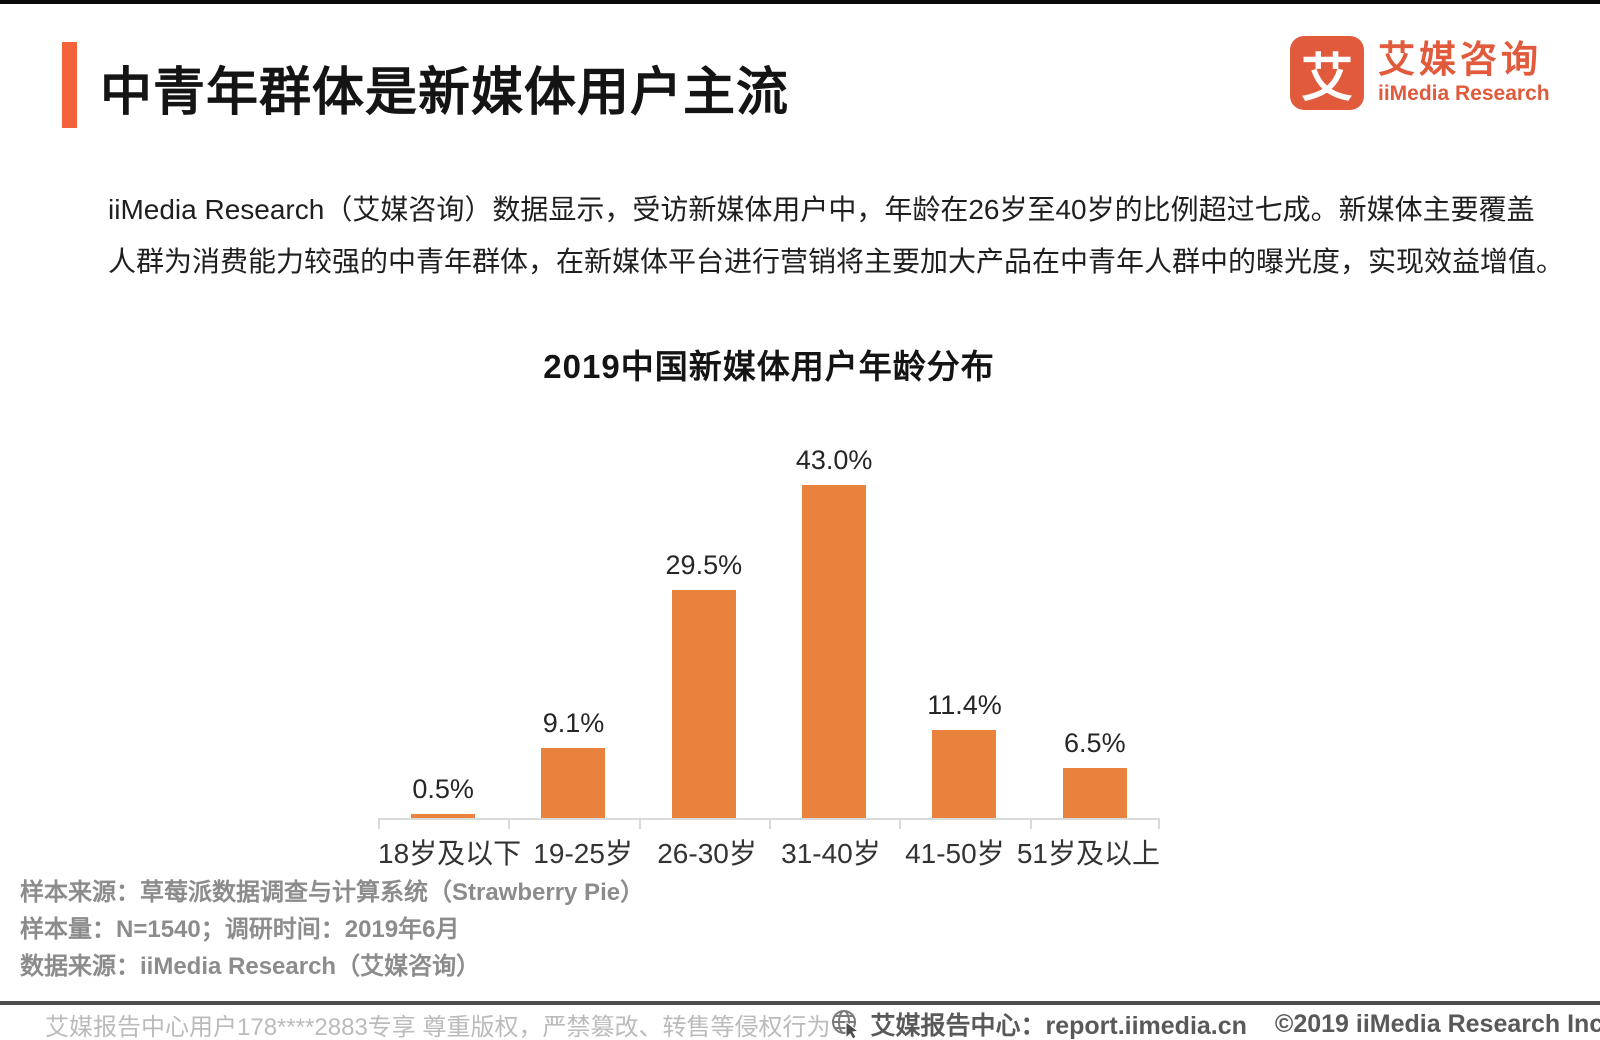 This screenshot has width=1600, height=1040. Describe the element at coordinates (704, 565) in the screenshot. I see `bar-value-label: 29.5%` at that location.